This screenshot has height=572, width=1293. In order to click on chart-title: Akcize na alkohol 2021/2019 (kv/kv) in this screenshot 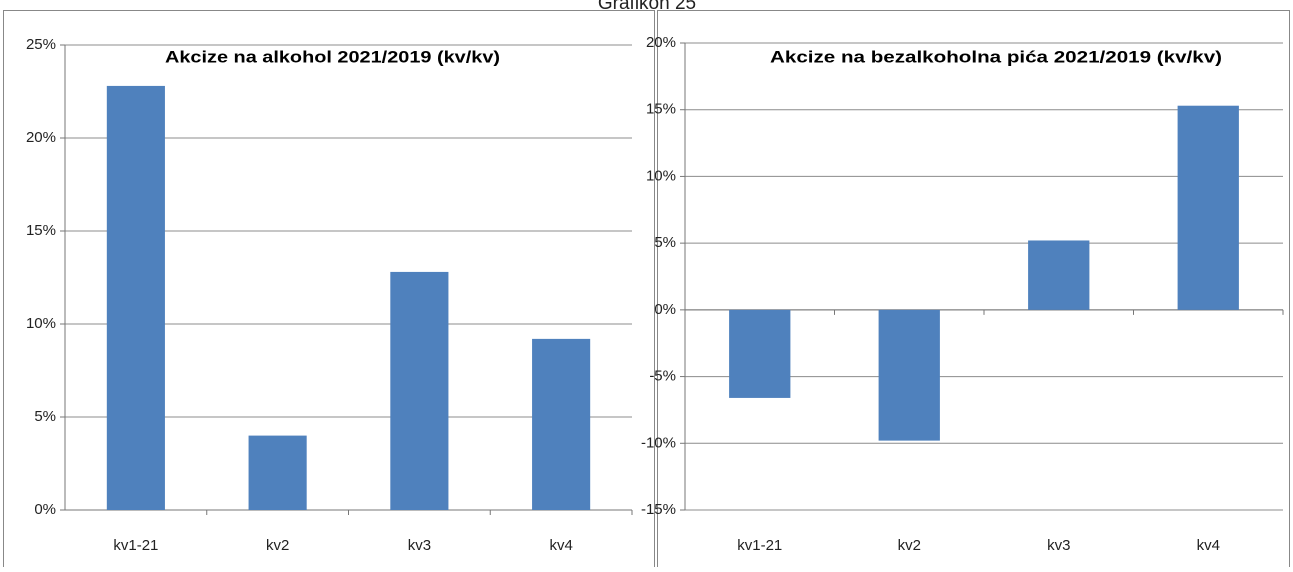, I will do `click(332, 56)`.